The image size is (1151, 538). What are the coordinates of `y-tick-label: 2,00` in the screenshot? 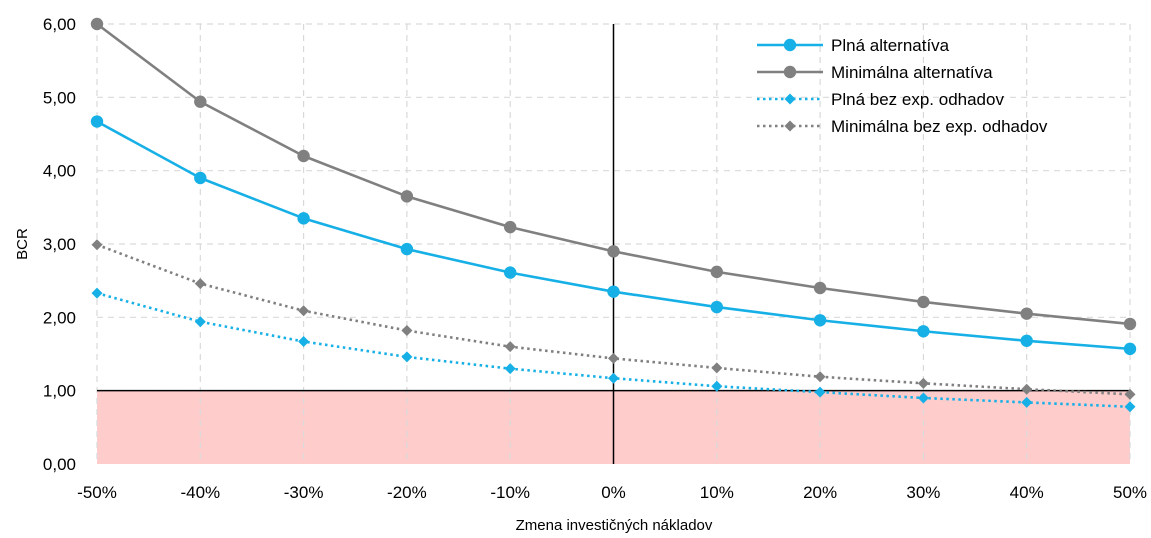 It's located at (59, 317).